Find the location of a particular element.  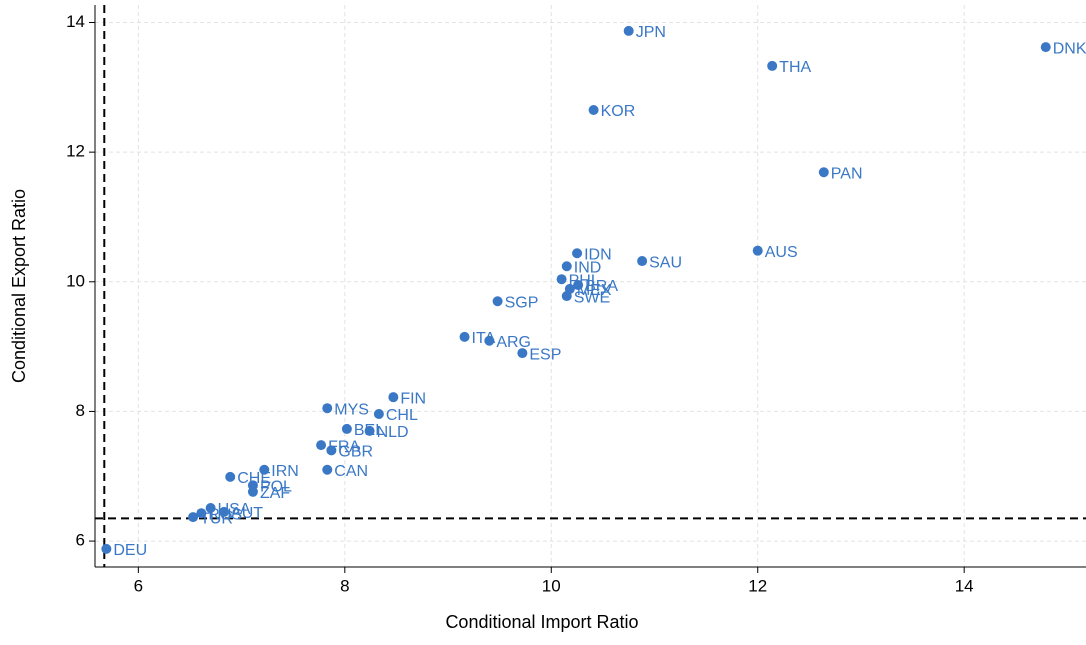

point-label: CHE is located at coordinates (254, 478).